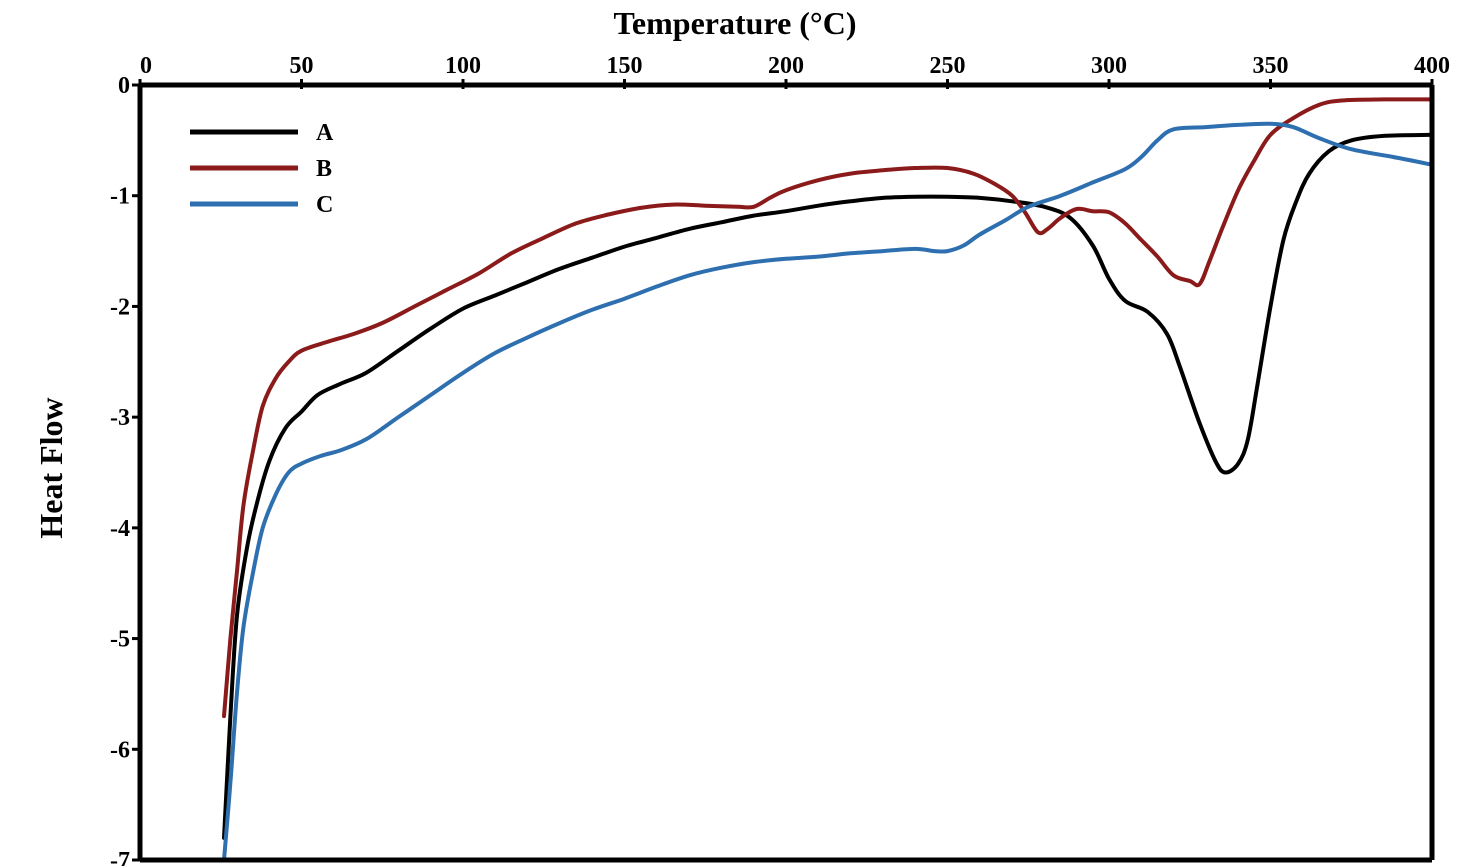 The width and height of the screenshot is (1457, 866). What do you see at coordinates (786, 66) in the screenshot?
I see `x-tick-label: 200` at bounding box center [786, 66].